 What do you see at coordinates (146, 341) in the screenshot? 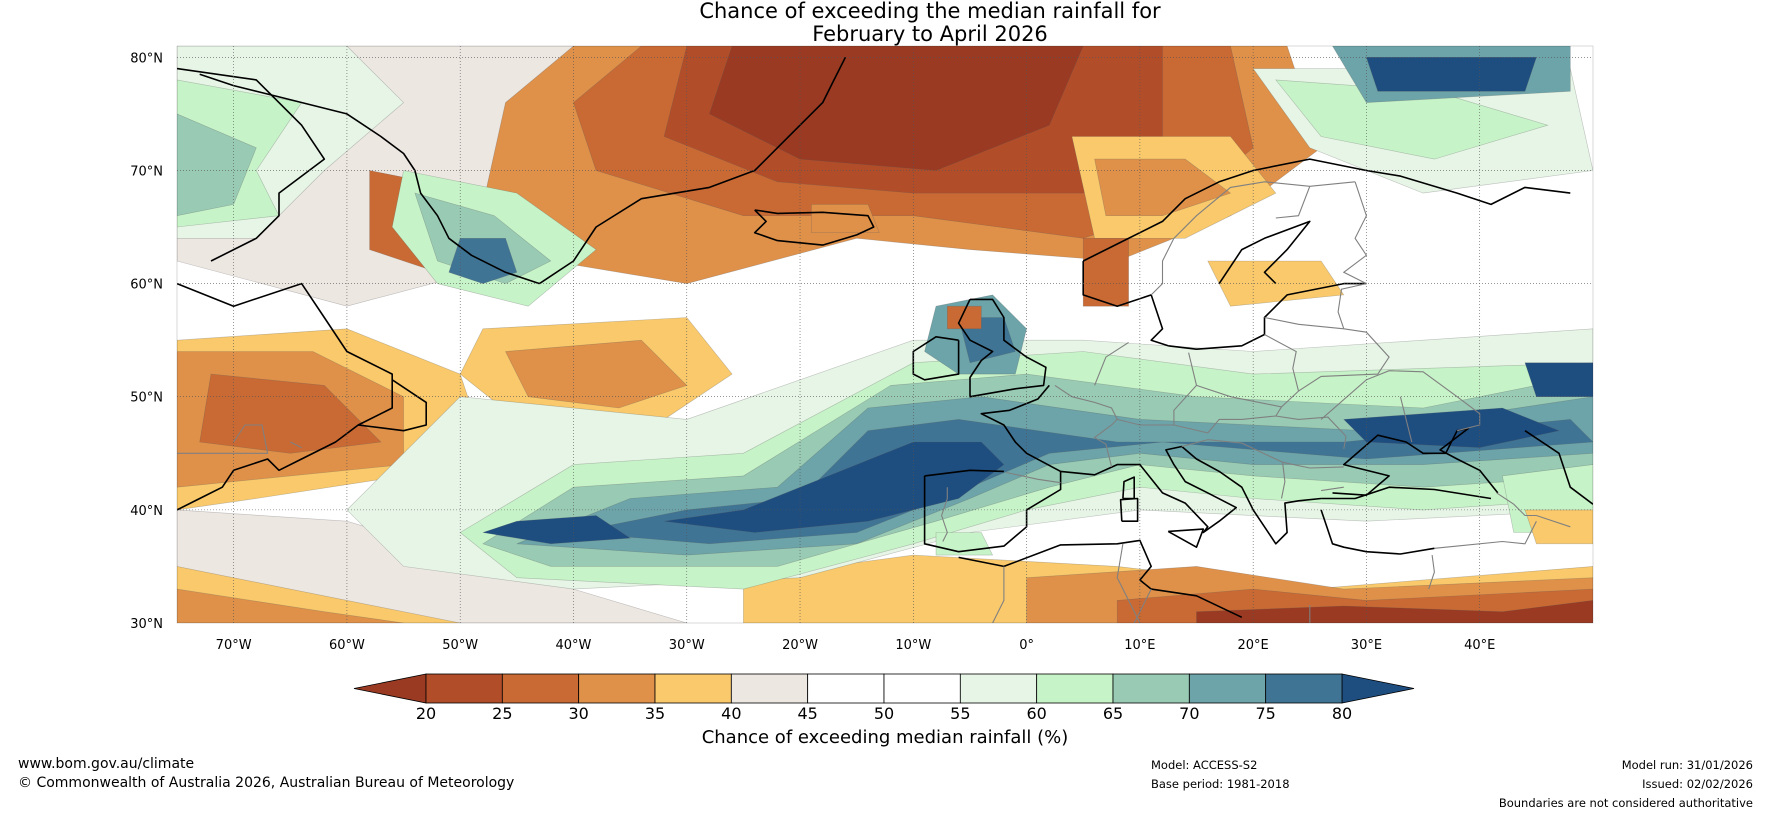
I see `latitude-labels: 80°N 70°N 60°N 50°N 40°N 30°N` at bounding box center [146, 341].